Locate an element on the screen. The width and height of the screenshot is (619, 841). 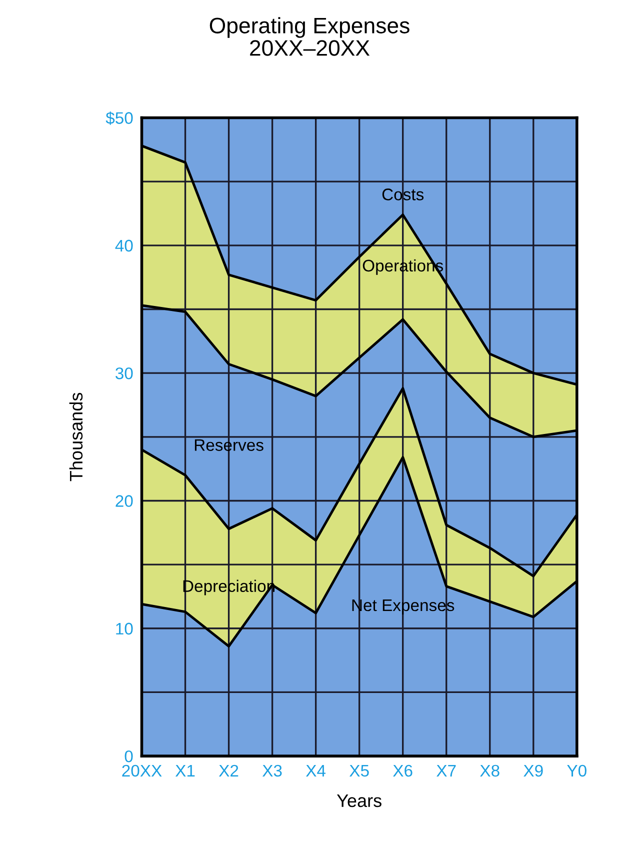
y-tick-label: 40 is located at coordinates (124, 246).